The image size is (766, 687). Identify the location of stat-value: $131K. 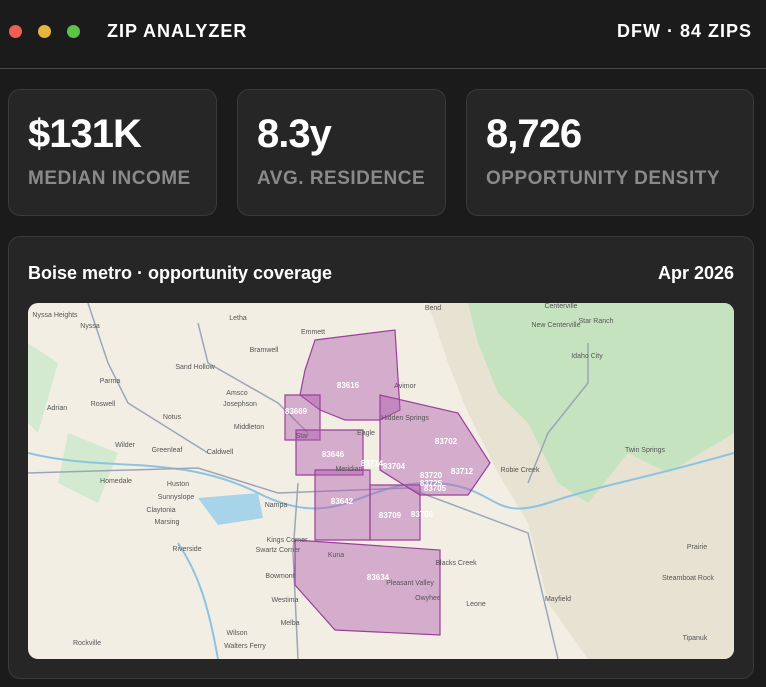
(85, 134).